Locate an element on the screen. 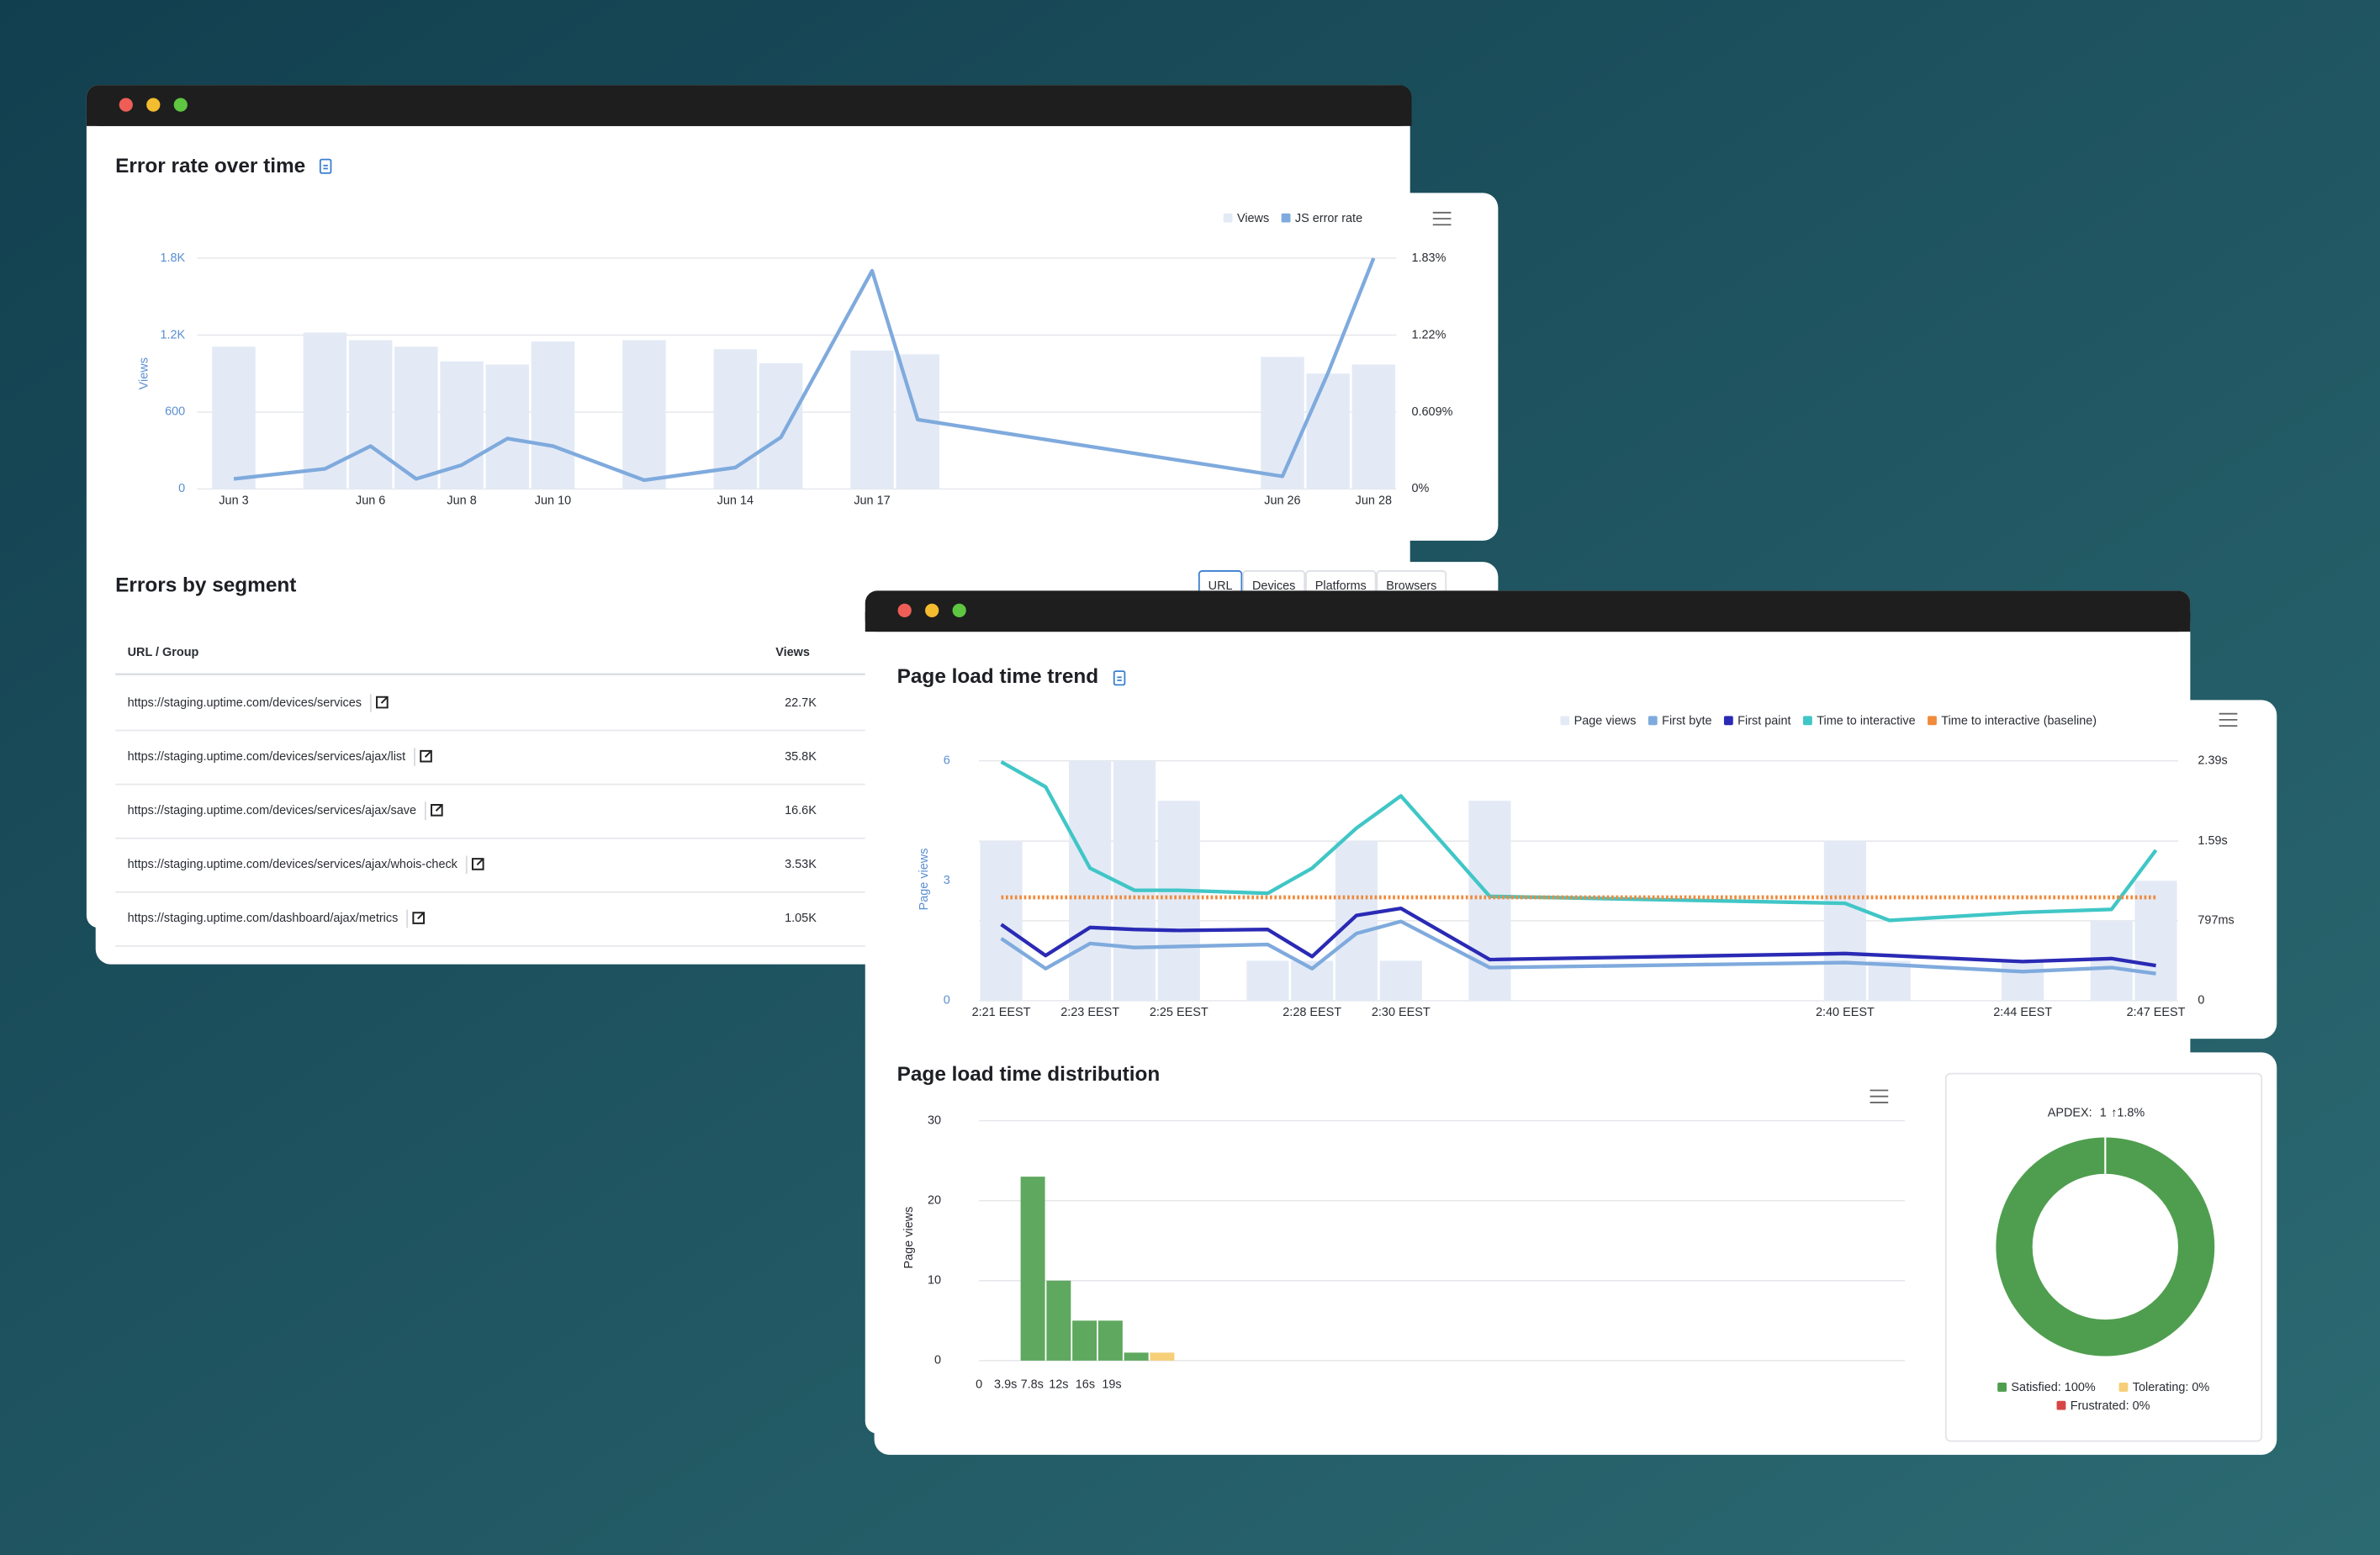  y2-tick-label: 0.609% is located at coordinates (1432, 412).